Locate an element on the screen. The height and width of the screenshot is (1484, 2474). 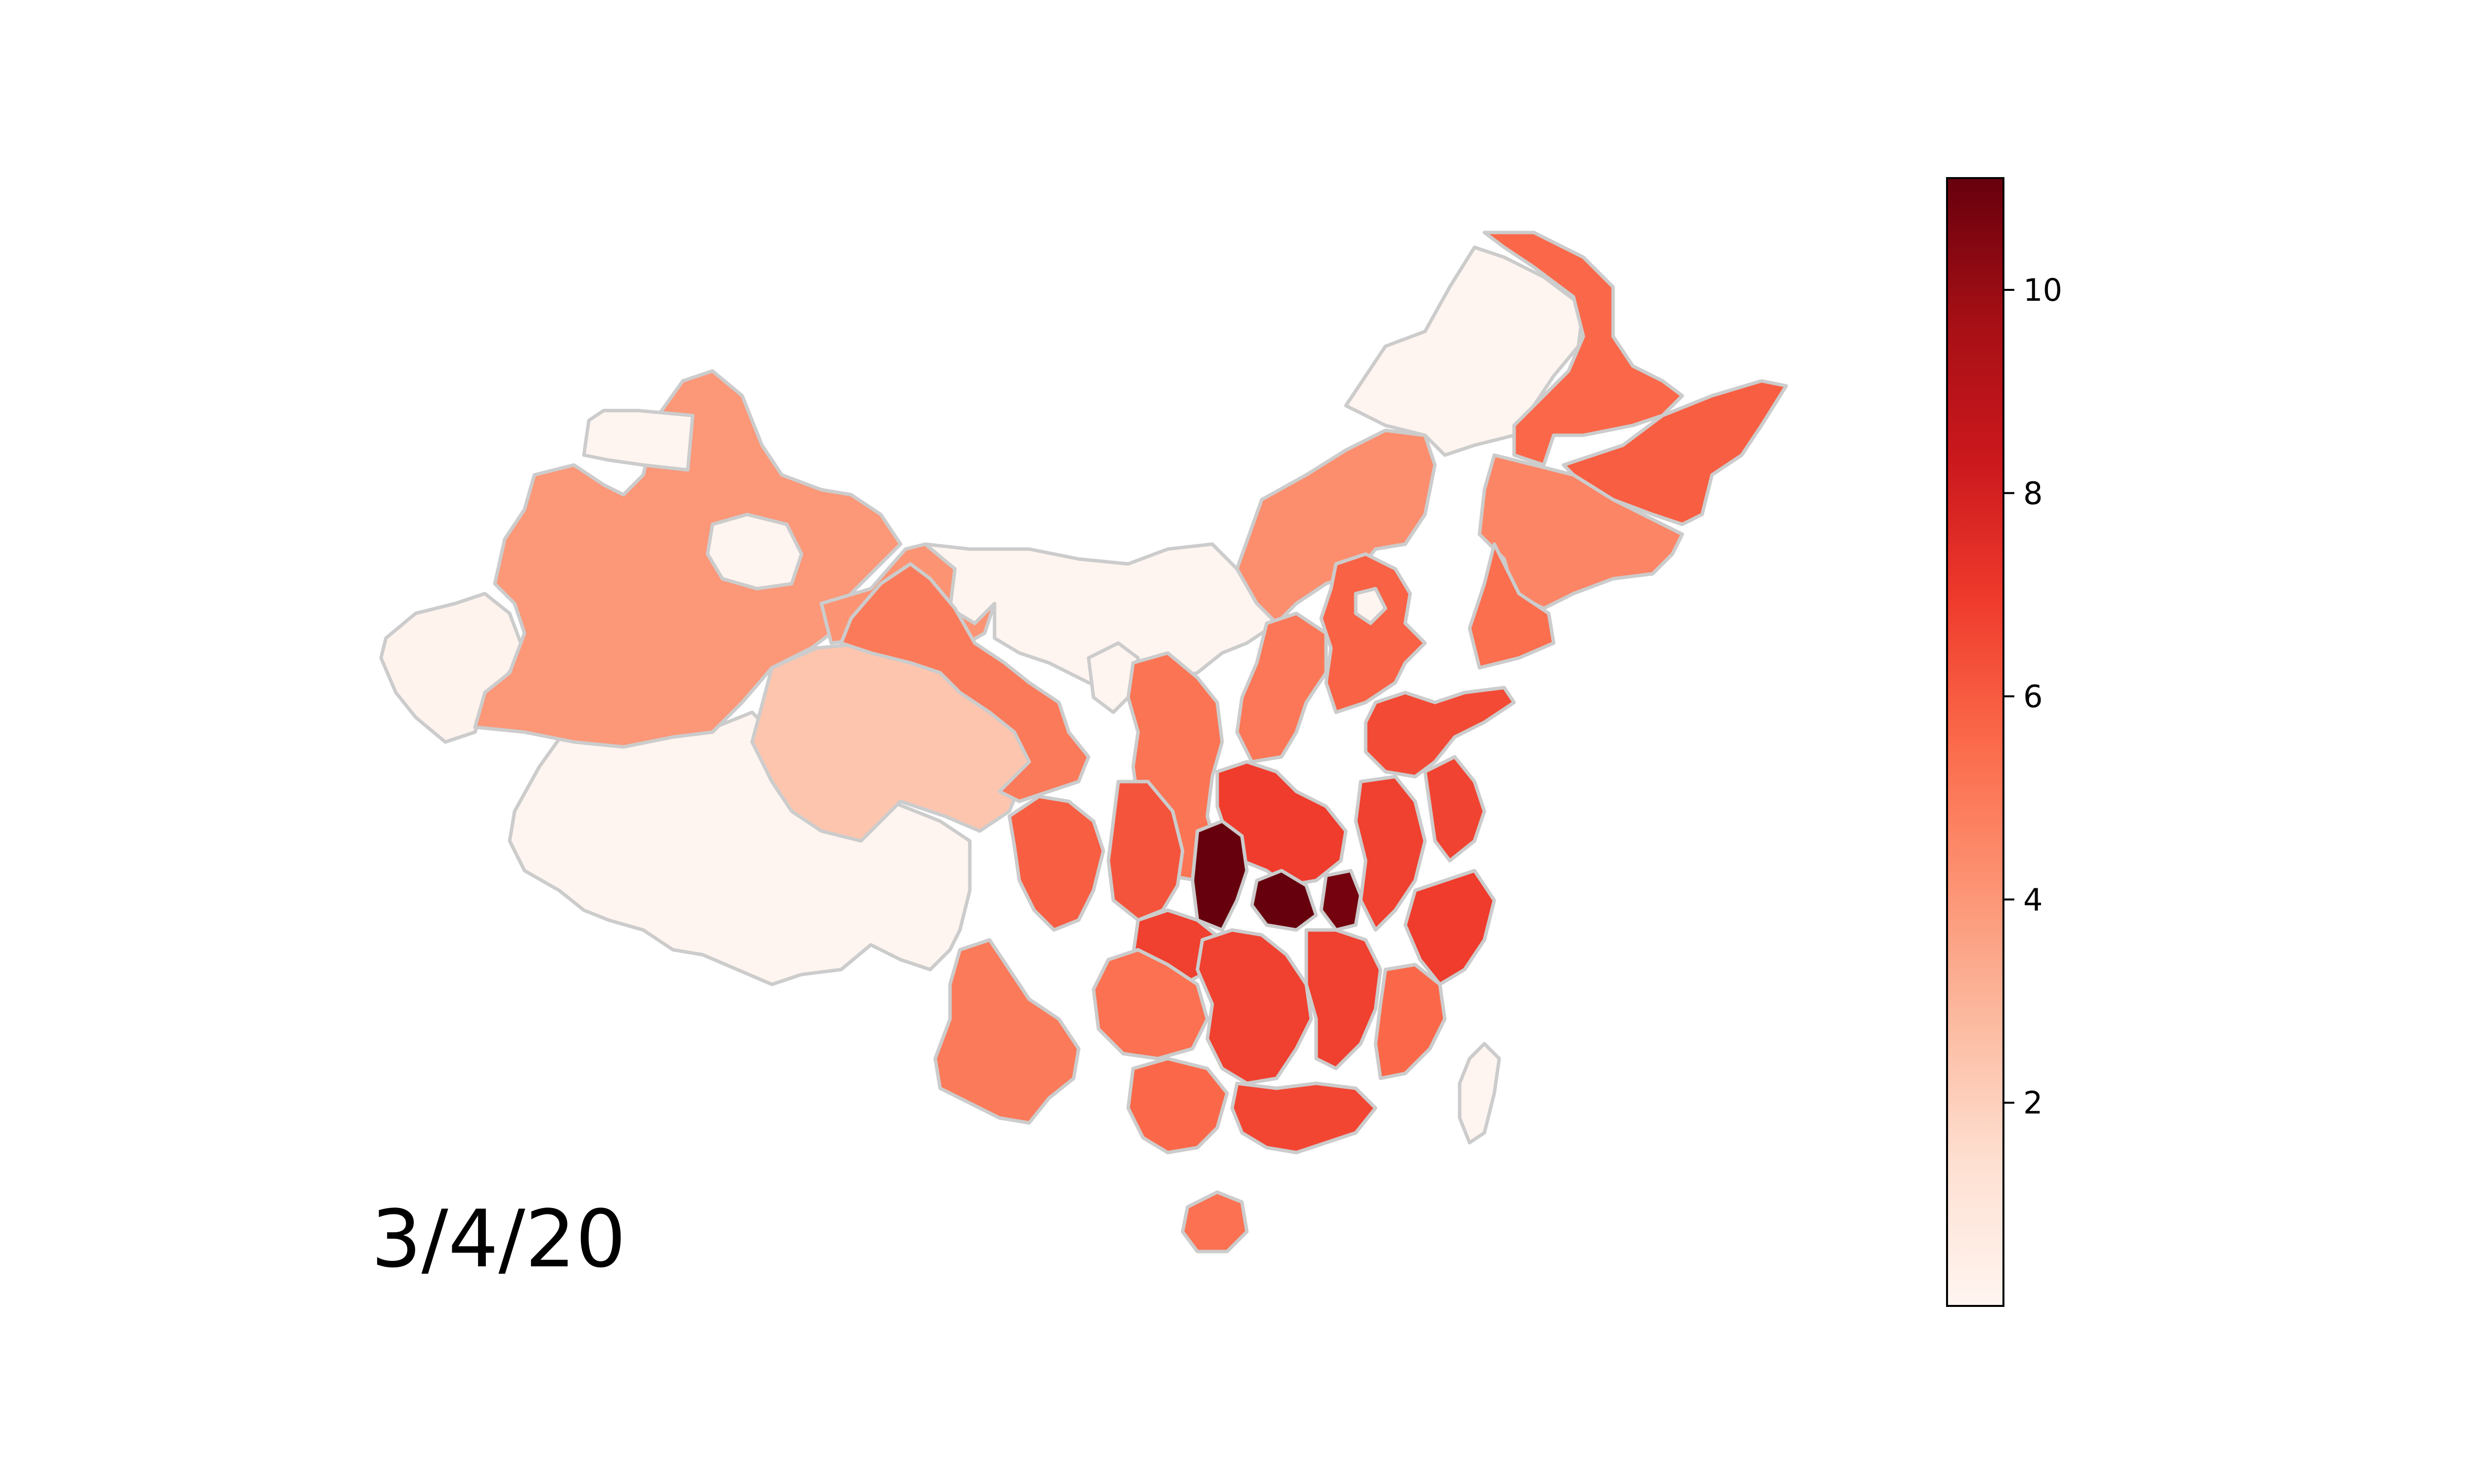
region-xinjiang-north is located at coordinates (638, 440).